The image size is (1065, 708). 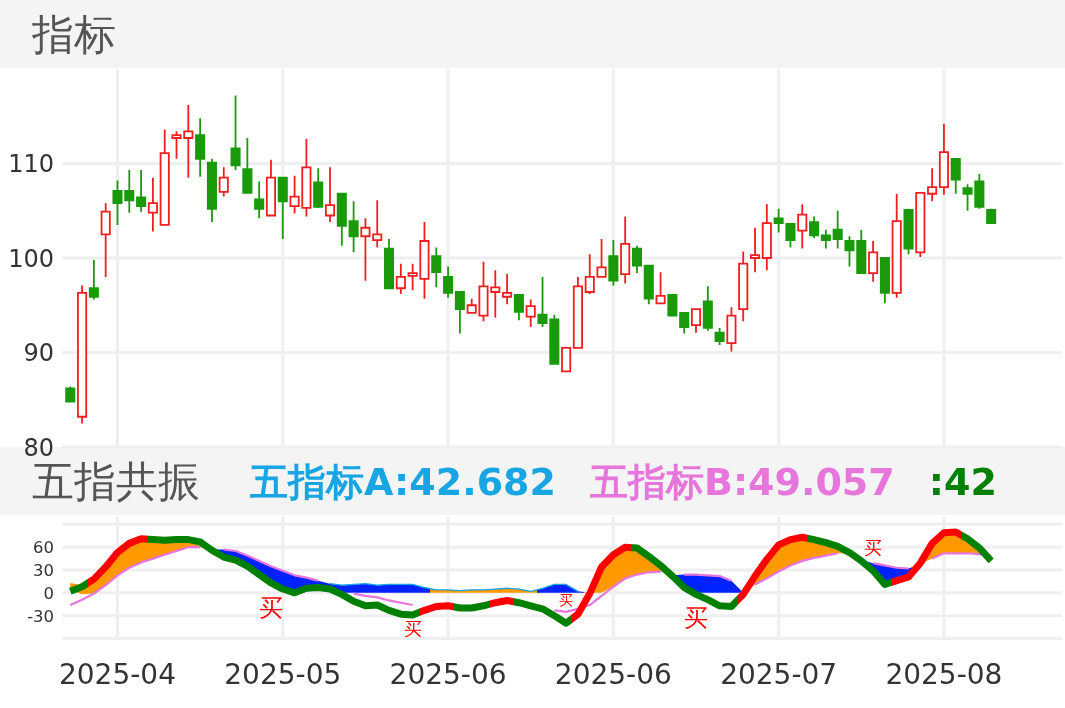 What do you see at coordinates (779, 675) in the screenshot?
I see `x-tick-label: 2025-07` at bounding box center [779, 675].